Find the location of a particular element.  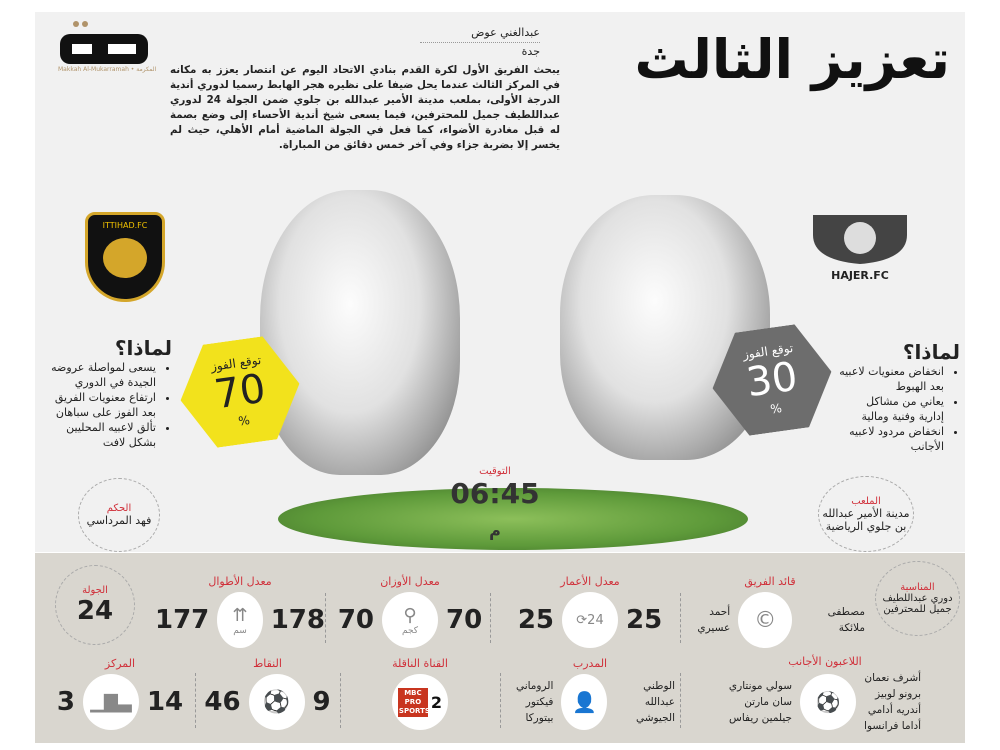

height-stat: معدل الأطوال 177 ⇈ سم 178 is located at coordinates (240, 611).